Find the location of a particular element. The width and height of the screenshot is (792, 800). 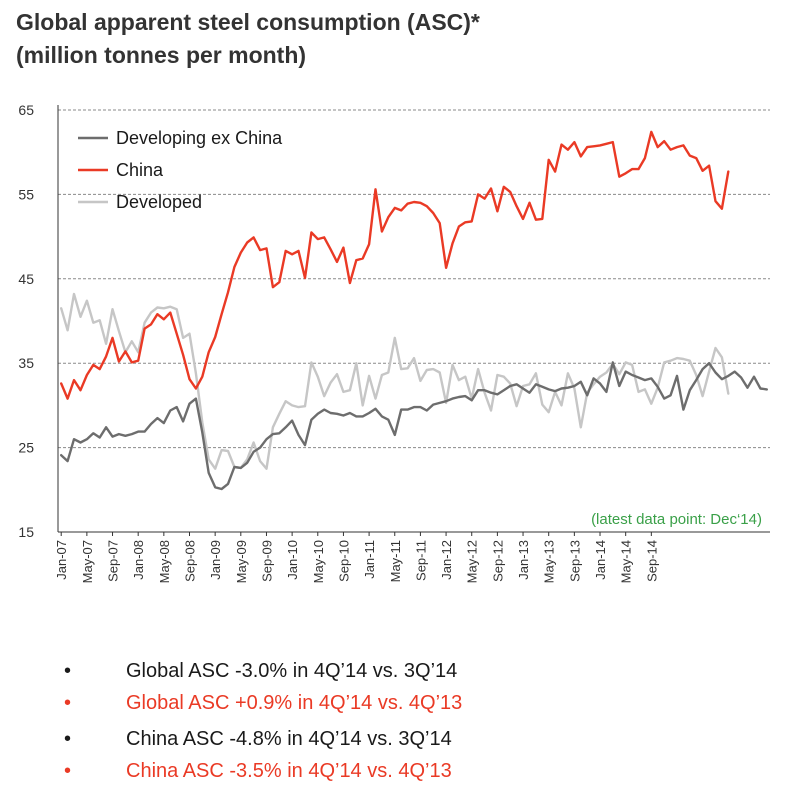

x-tick-label: Jan-09 is located at coordinates (215, 560).